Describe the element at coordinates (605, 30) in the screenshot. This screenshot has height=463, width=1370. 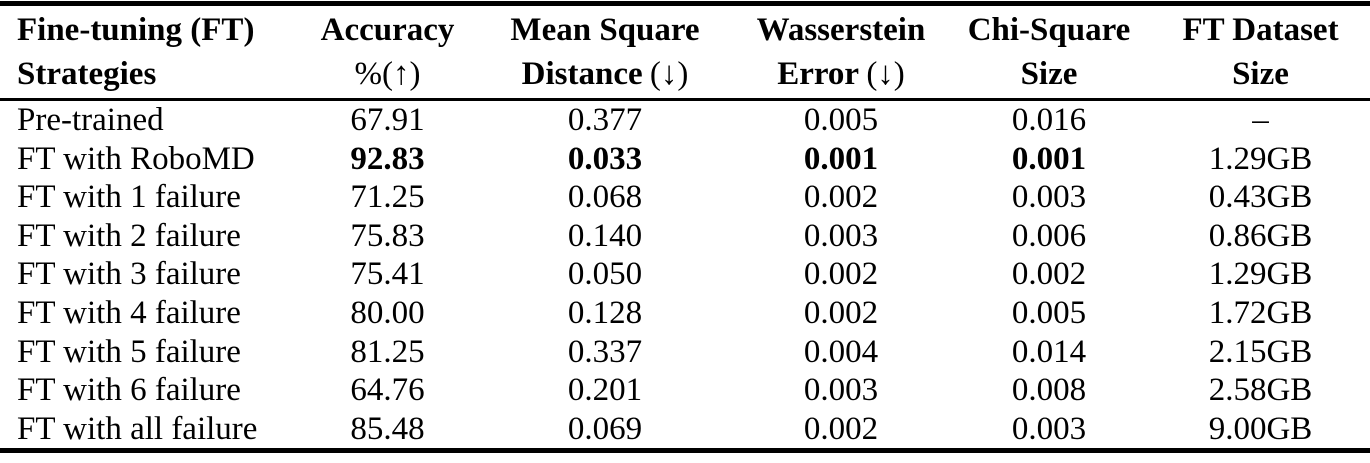
I see `col-header-line1: Mean Square` at that location.